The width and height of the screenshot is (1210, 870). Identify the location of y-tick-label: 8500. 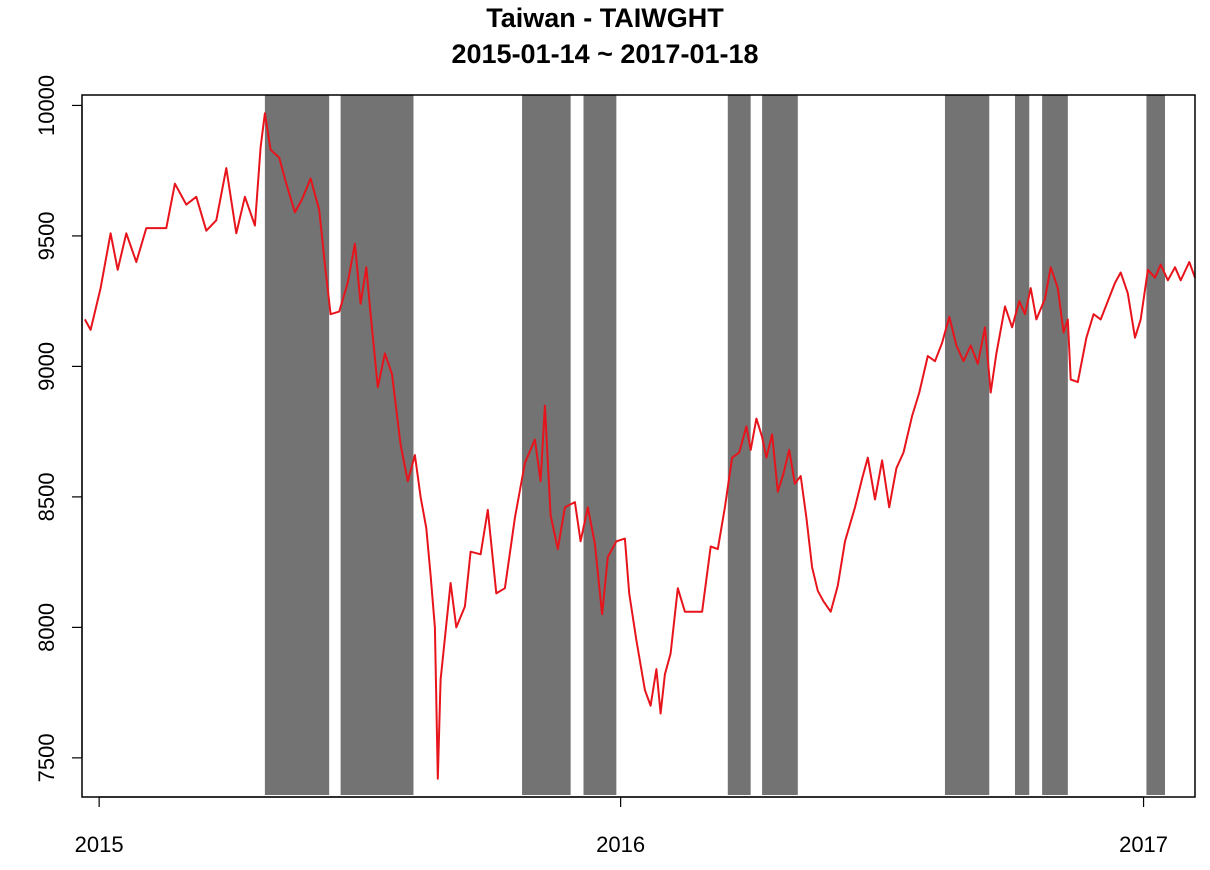
(46, 496).